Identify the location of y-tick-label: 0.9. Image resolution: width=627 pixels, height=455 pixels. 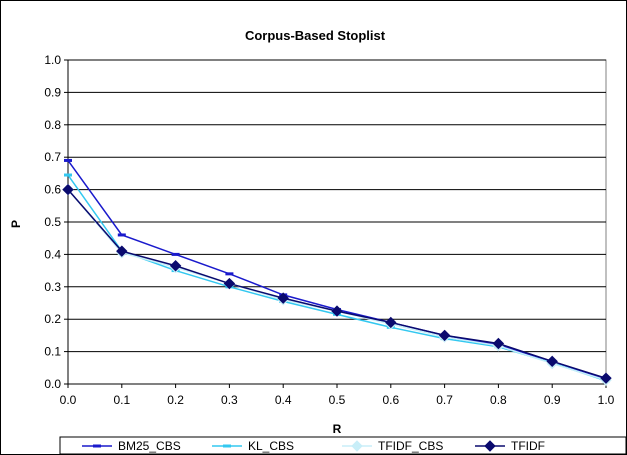
(52, 92).